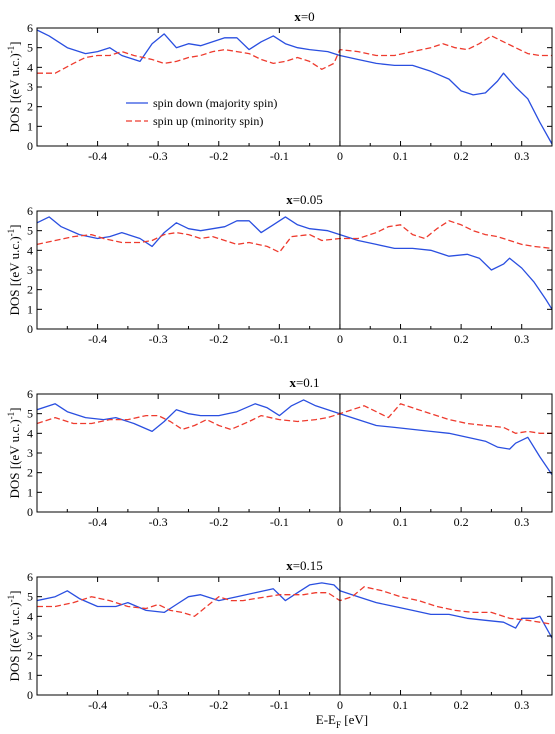 Image resolution: width=555 pixels, height=734 pixels. I want to click on x-tick-label: -0.3, so click(158, 339).